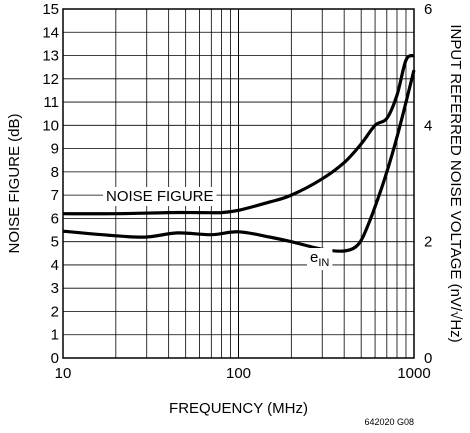 Image resolution: width=470 pixels, height=433 pixels. What do you see at coordinates (413, 373) in the screenshot?
I see `x-tick-label: 1000` at bounding box center [413, 373].